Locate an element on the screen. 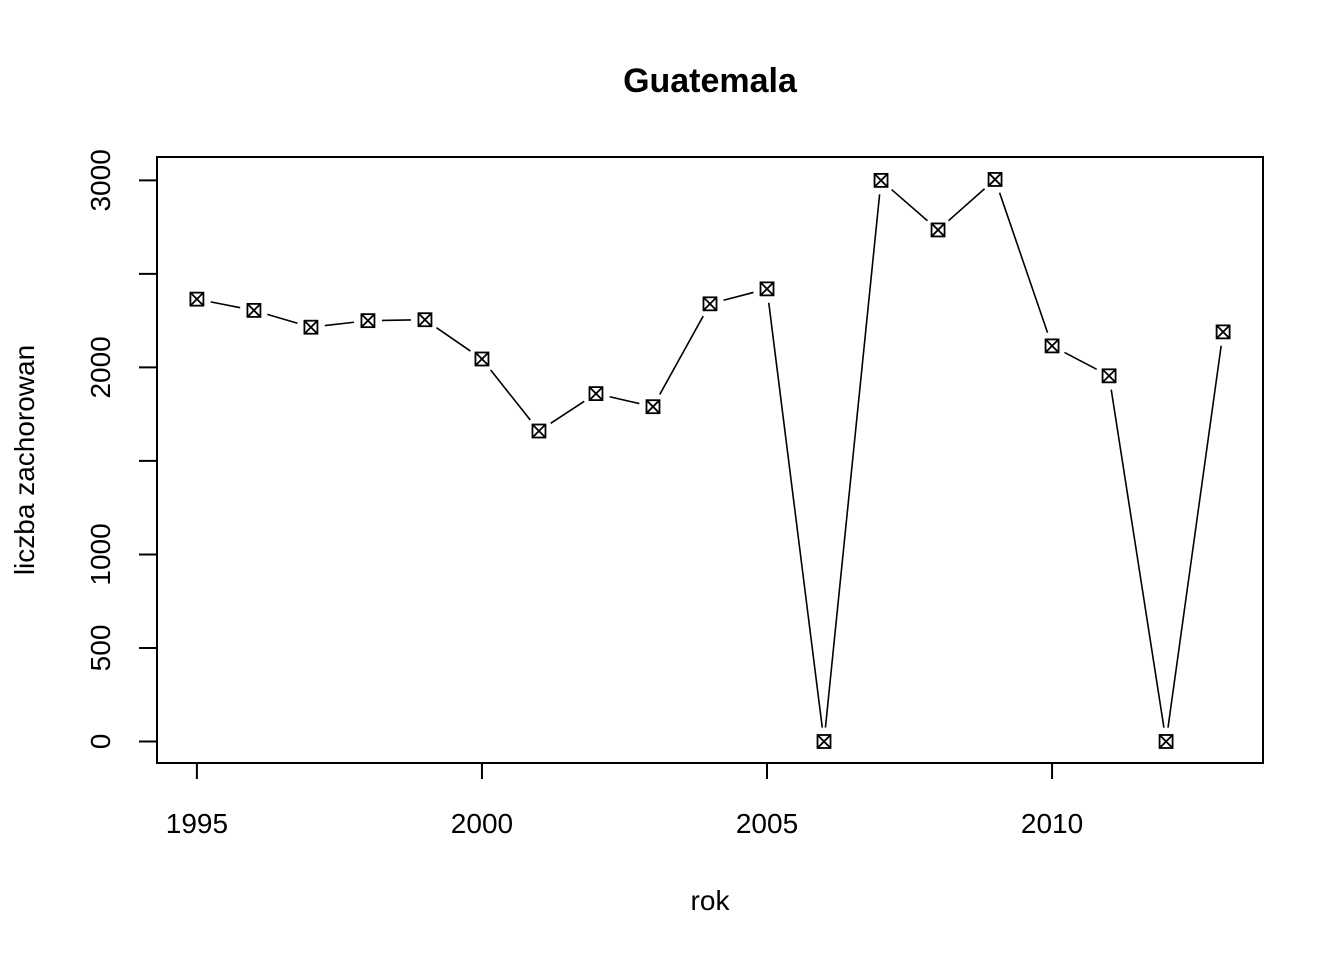  y-tick-label: 2000 is located at coordinates (100, 367).